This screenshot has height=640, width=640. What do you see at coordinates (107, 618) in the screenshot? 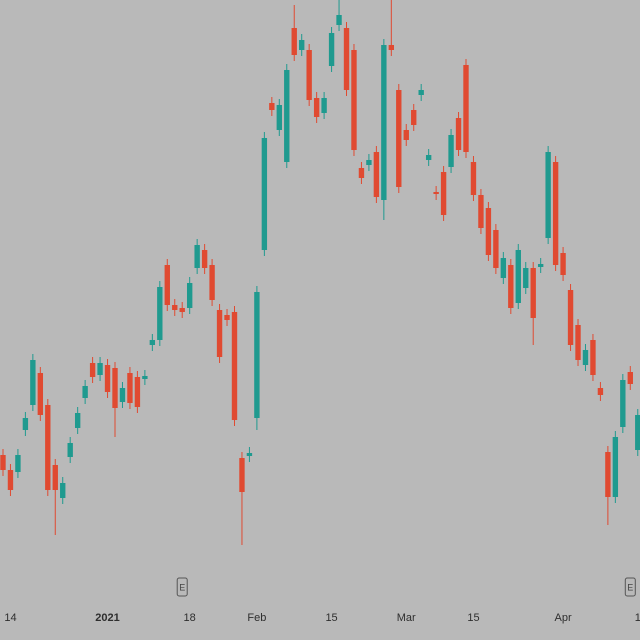
I see `x-tick-label: 2021` at bounding box center [107, 618].